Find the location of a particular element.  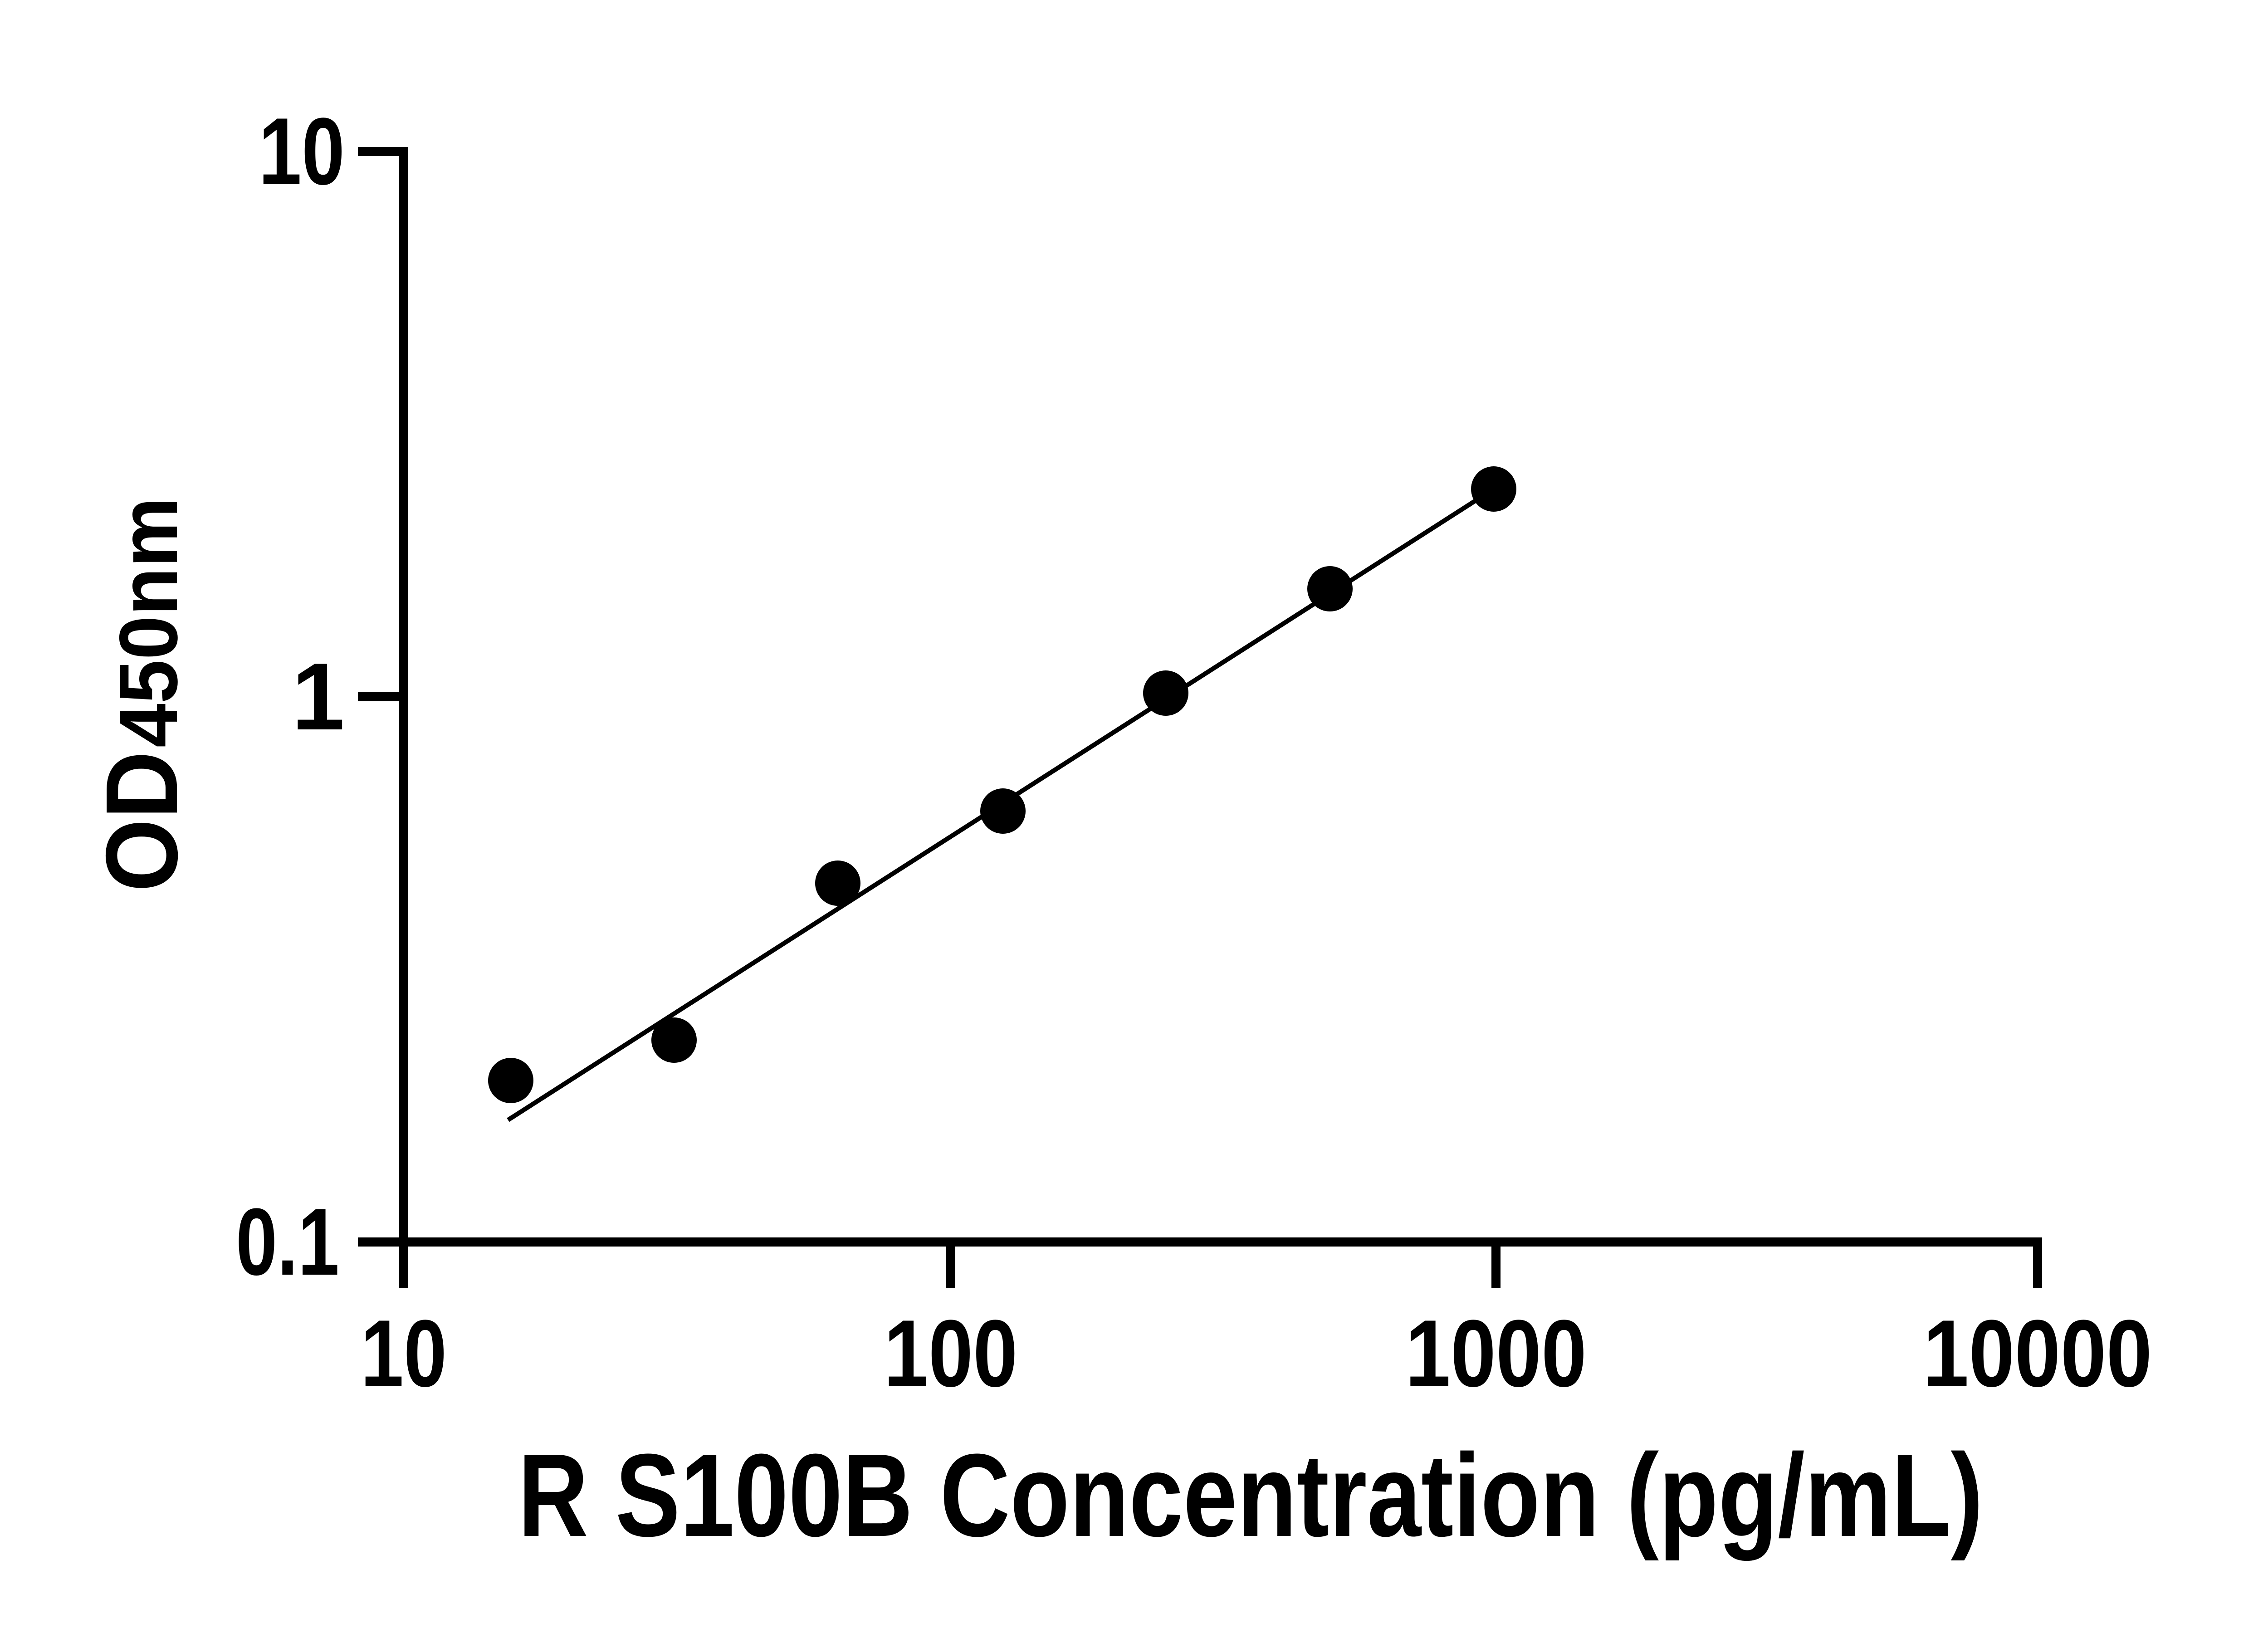

svg-text: 0.1 is located at coordinates (288, 1241).